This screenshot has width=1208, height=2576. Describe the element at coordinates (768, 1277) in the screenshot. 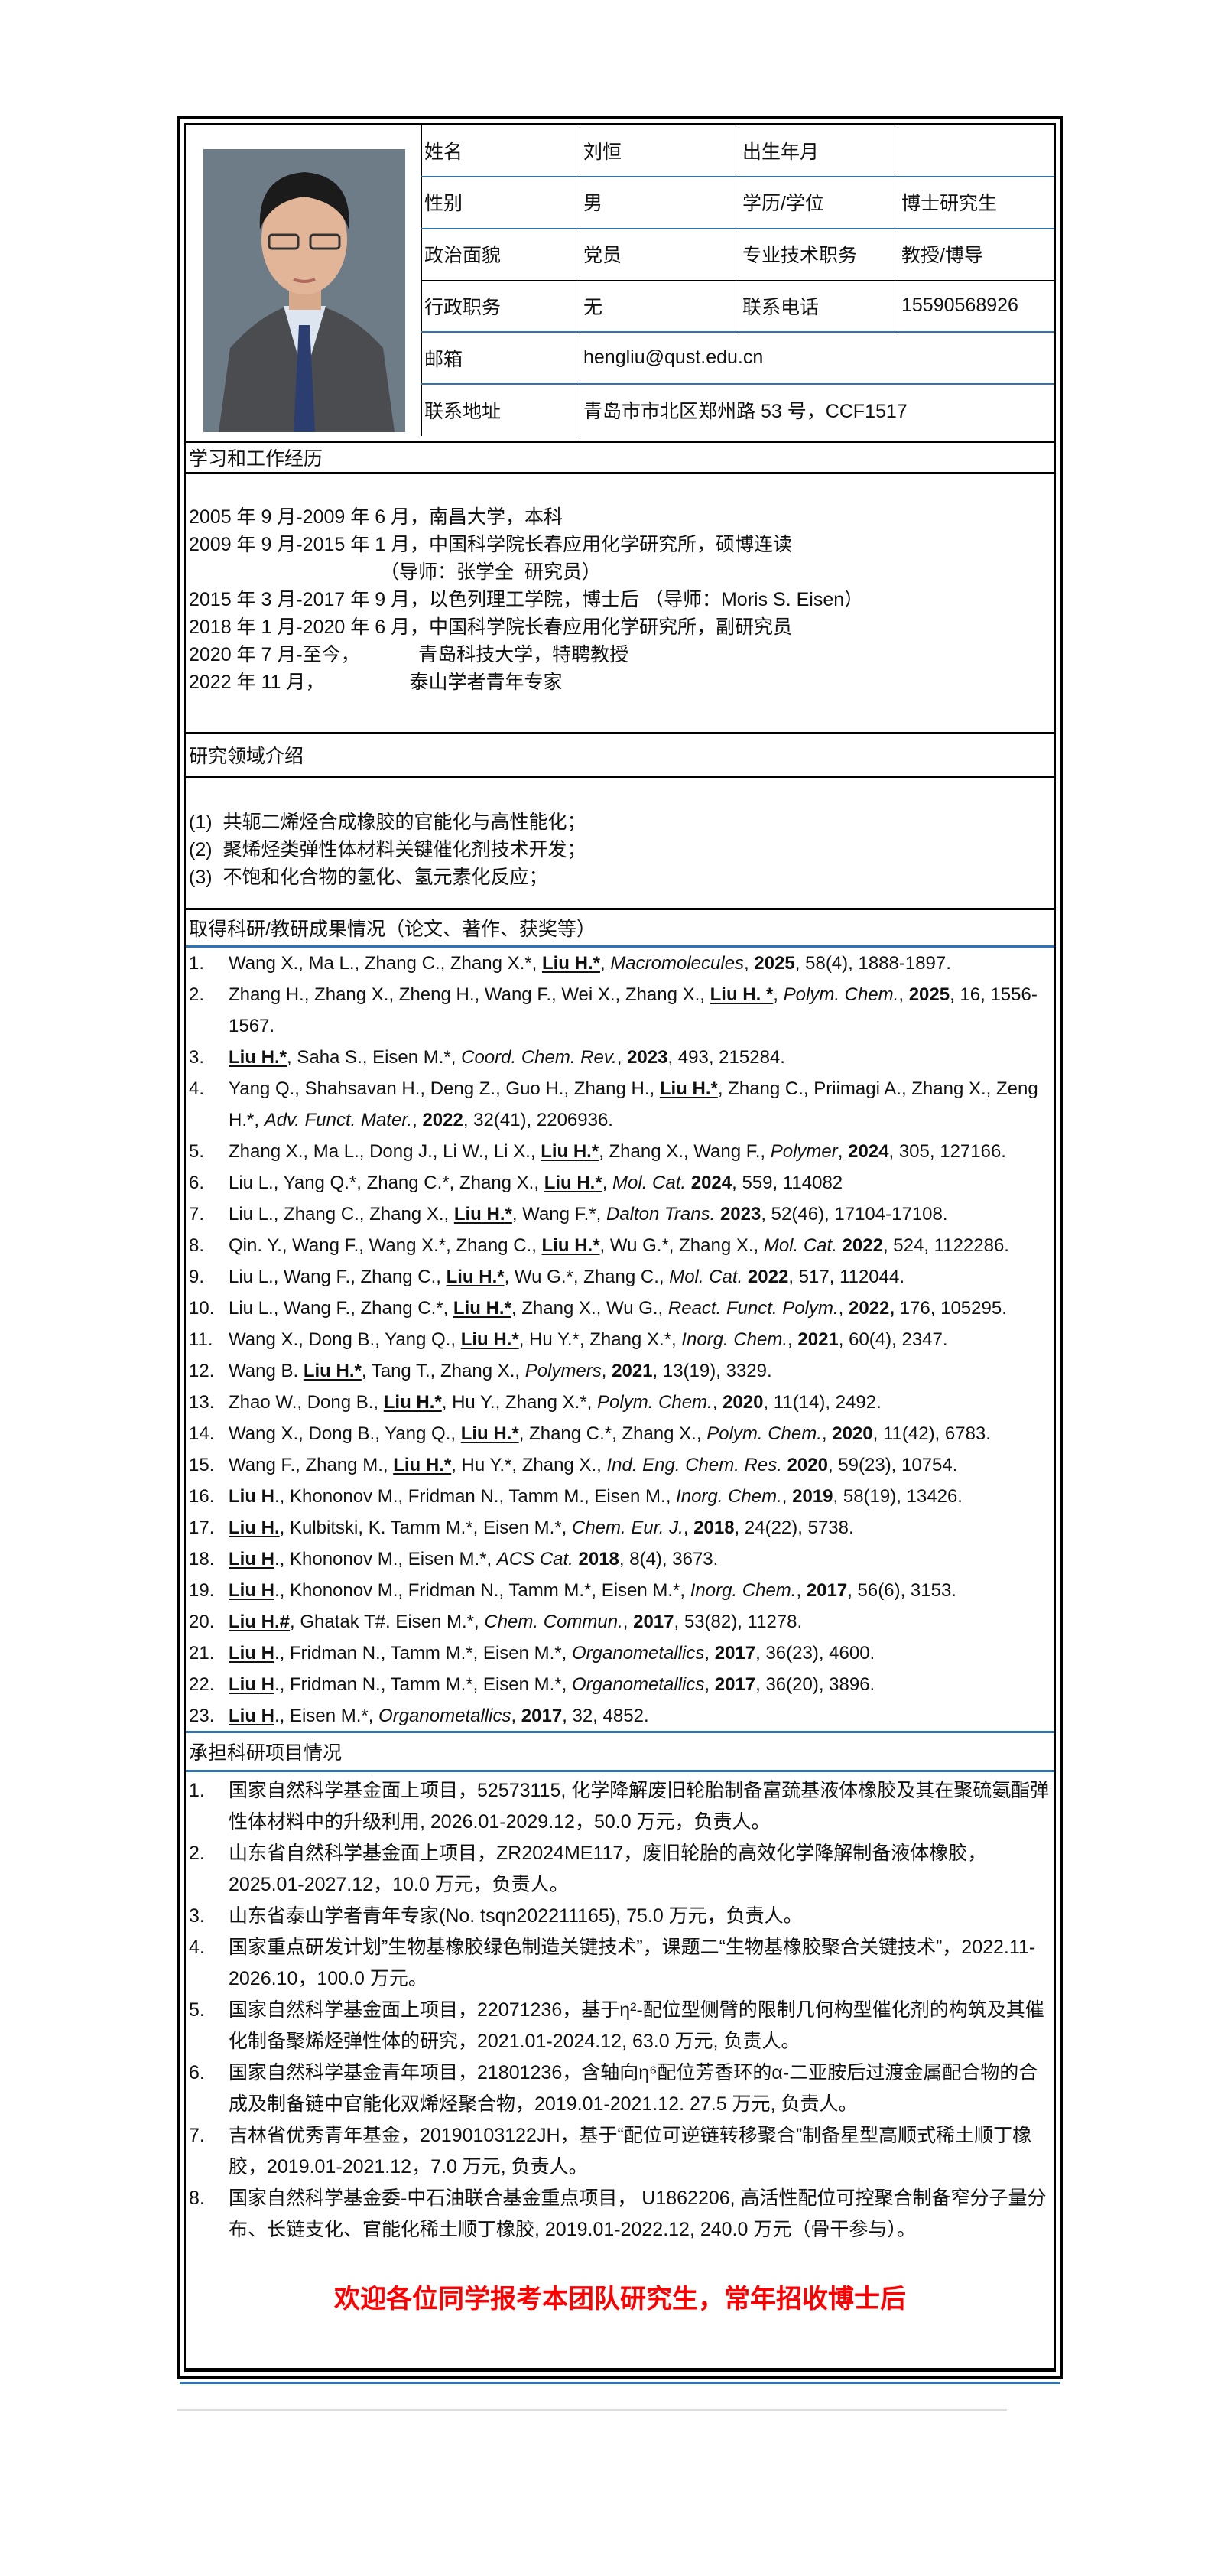

I see `publication-text: 2022` at that location.